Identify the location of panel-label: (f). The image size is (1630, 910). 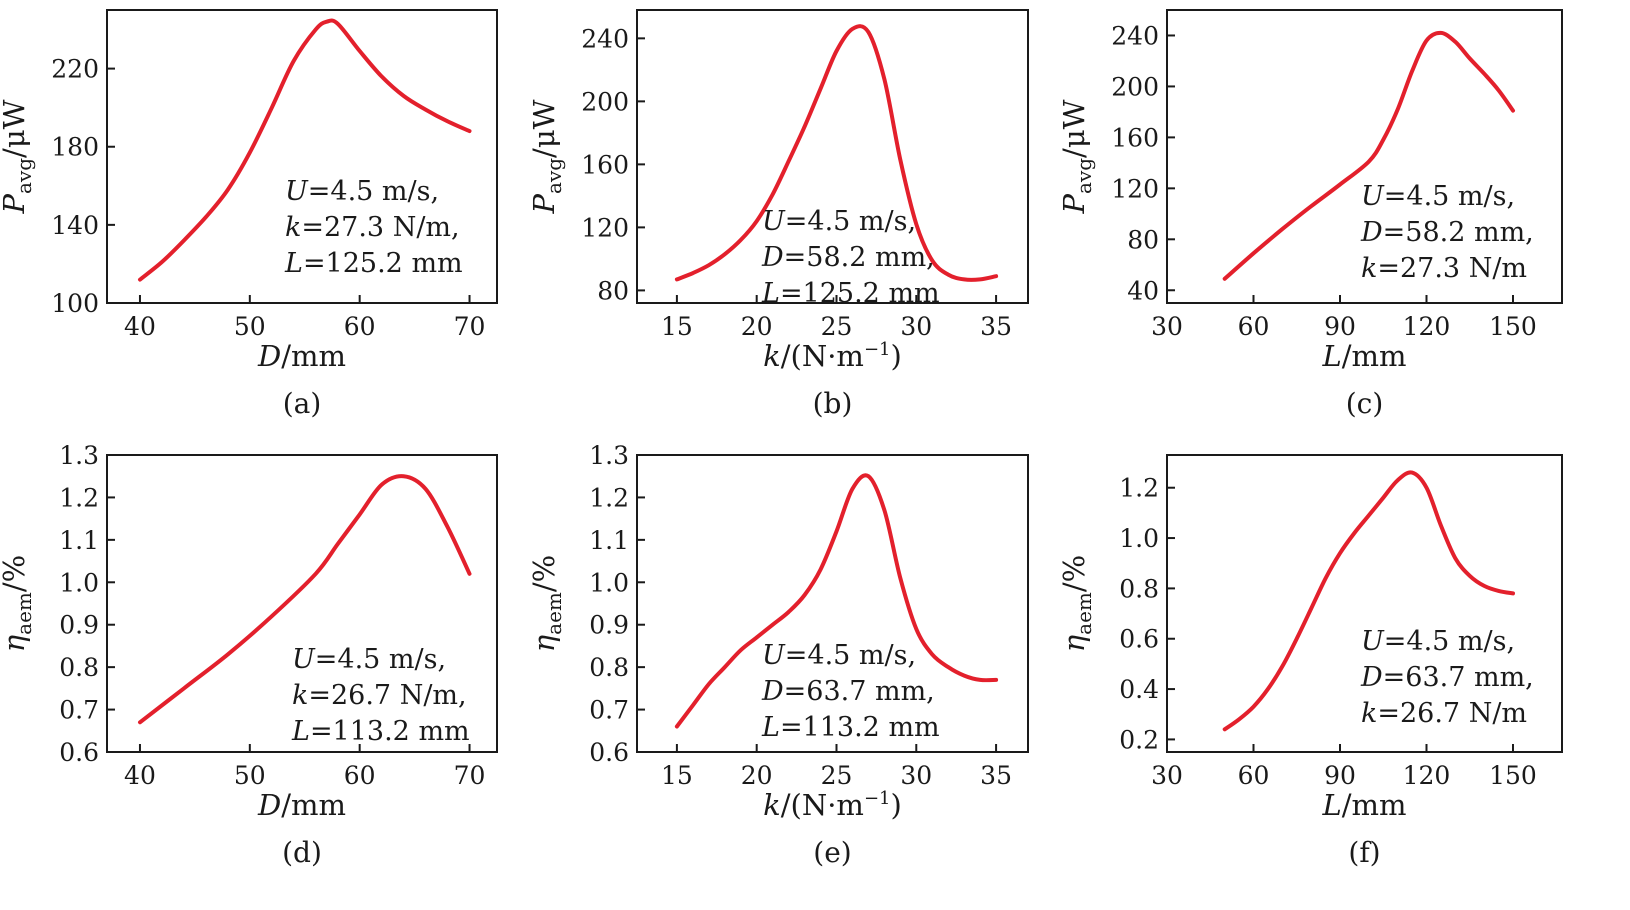
(1364, 852).